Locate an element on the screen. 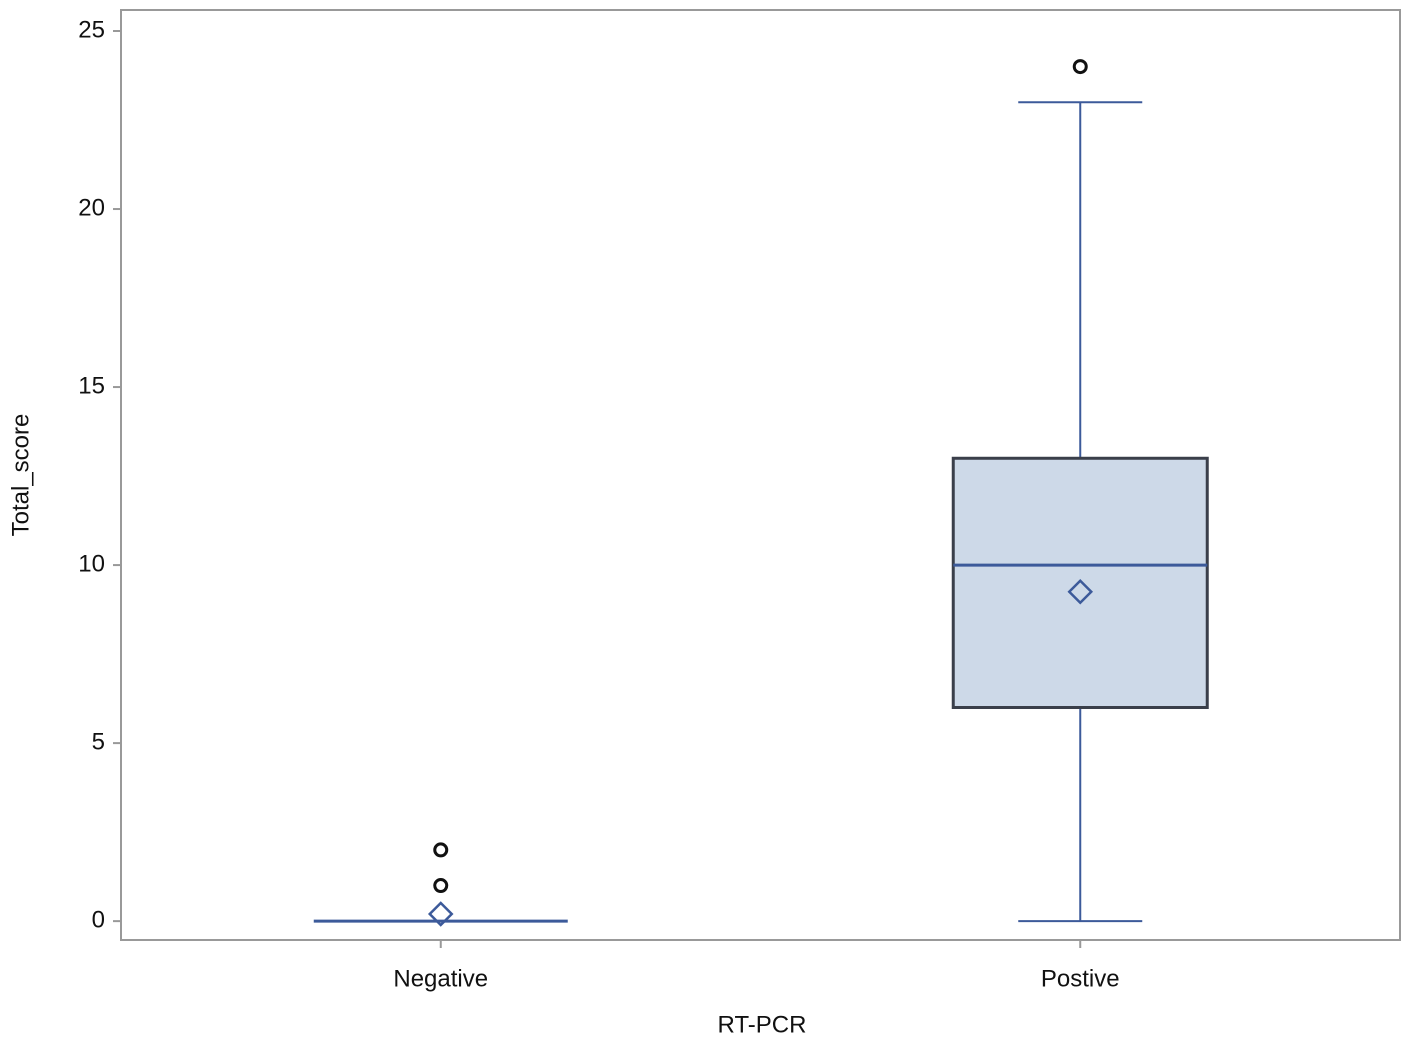 This screenshot has width=1417, height=1049. x-tick-label: Negative is located at coordinates (440, 978).